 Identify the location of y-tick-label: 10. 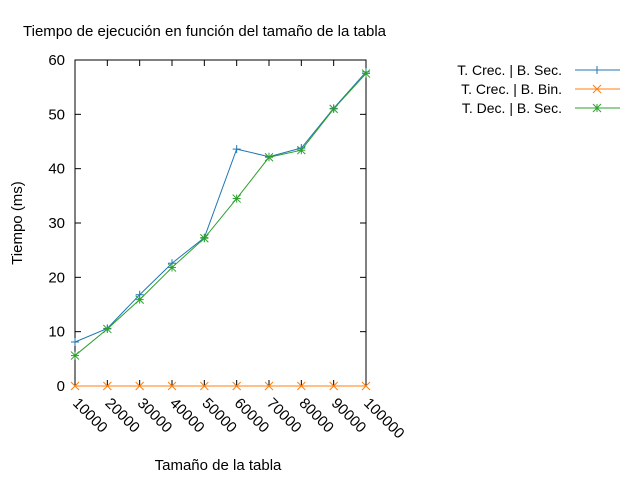
(56, 332).